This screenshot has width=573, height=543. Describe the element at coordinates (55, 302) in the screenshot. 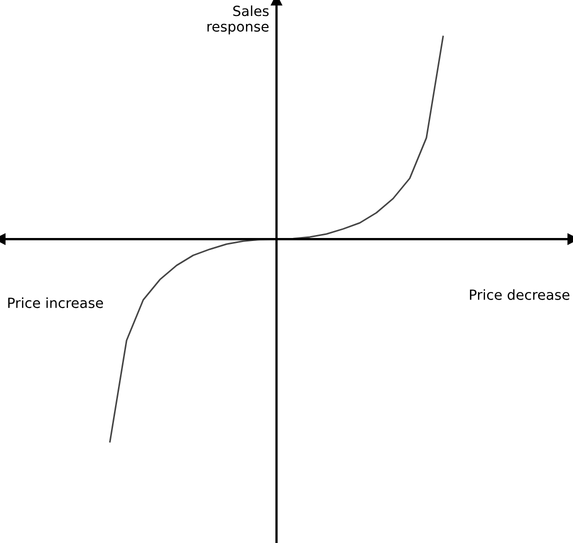

I see `annotation: Price increase` at that location.